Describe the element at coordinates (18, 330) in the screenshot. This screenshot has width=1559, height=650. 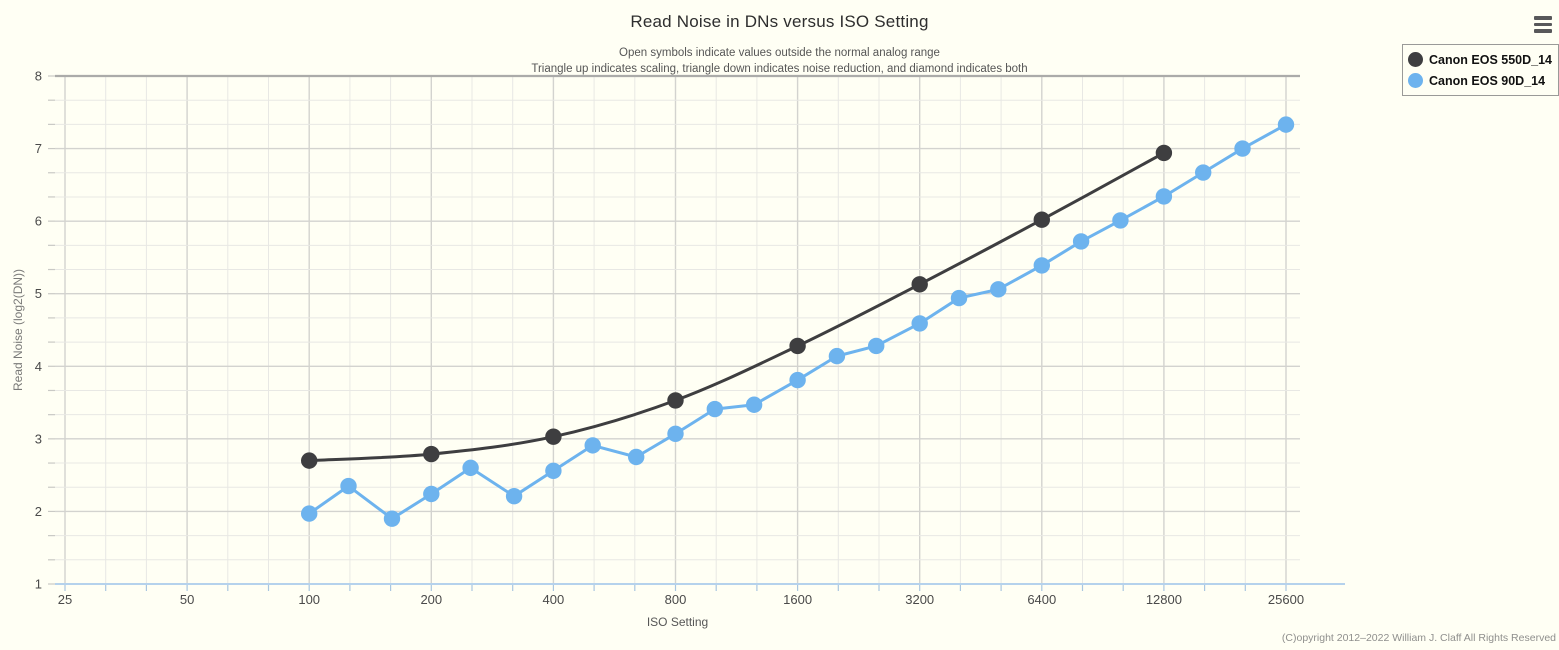
I see `y-axis-title: Read Noise (log2(DN))` at that location.